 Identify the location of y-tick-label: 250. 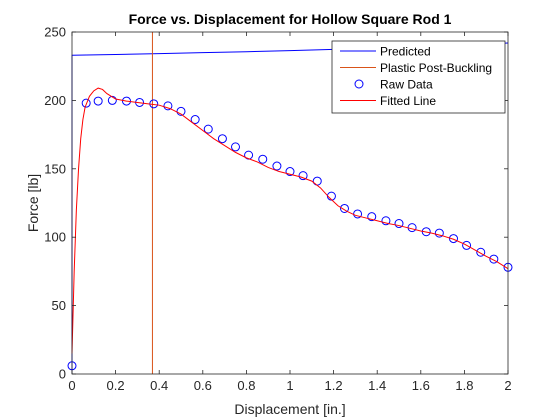
(55, 32).